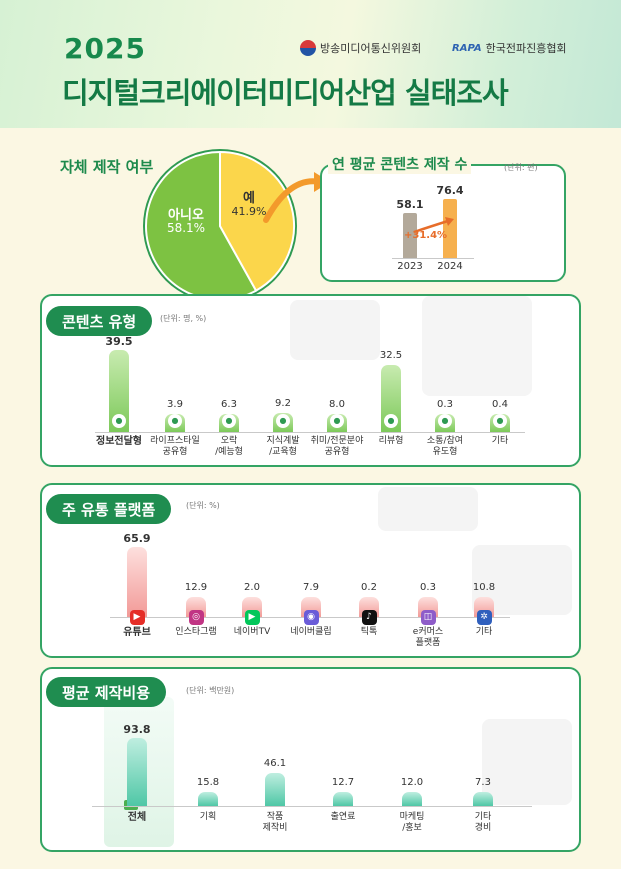 Image resolution: width=621 pixels, height=869 pixels. Describe the element at coordinates (400, 164) in the screenshot. I see `annual-title: 연 평균 콘텐츠 제작 수` at that location.